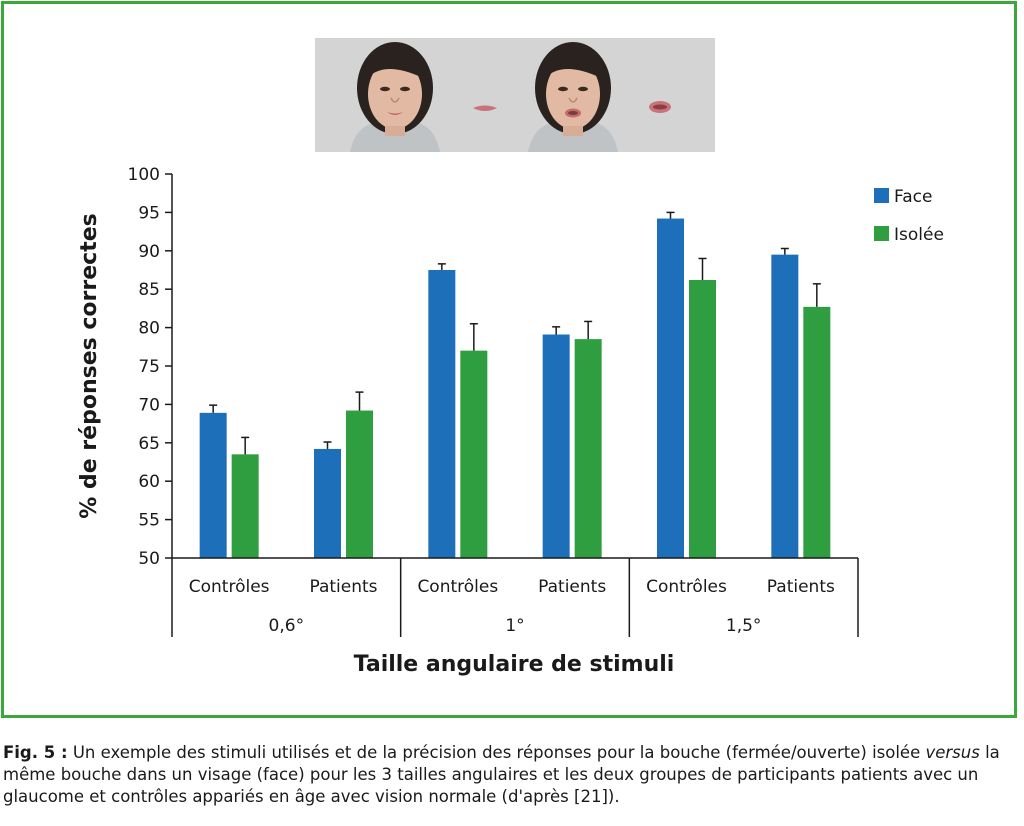  What do you see at coordinates (952, 752) in the screenshot?
I see `caption-italic: versus` at bounding box center [952, 752].